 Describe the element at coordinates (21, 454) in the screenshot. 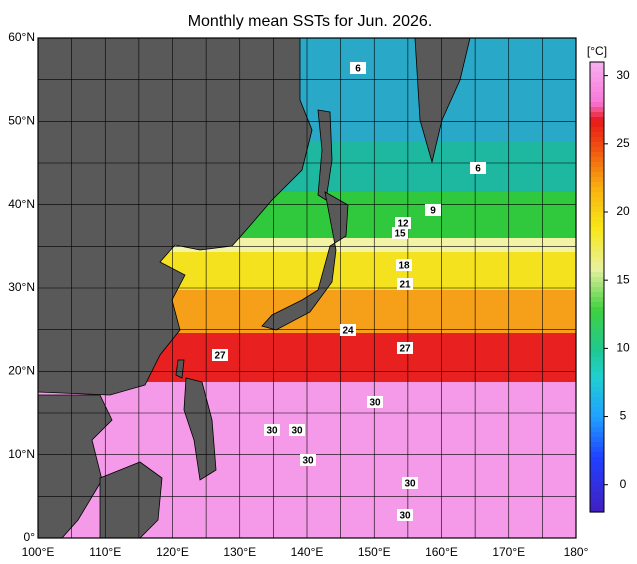

I see `lat-tick-label: 10°N` at that location.